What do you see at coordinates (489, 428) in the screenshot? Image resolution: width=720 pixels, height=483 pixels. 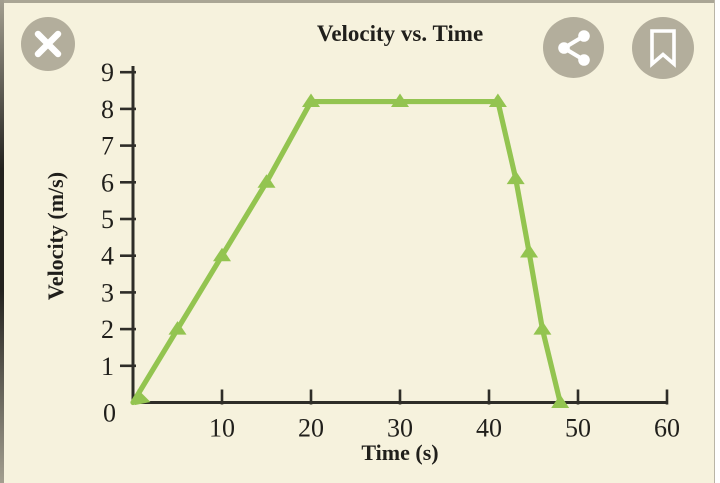 I see `x-tick-label: 40` at bounding box center [489, 428].